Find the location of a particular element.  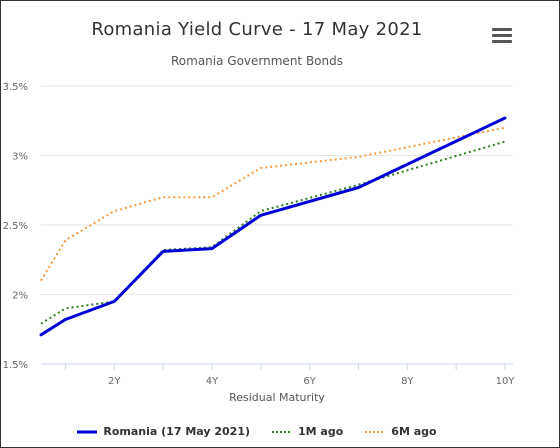

x-tick-label: 10Y is located at coordinates (506, 381).